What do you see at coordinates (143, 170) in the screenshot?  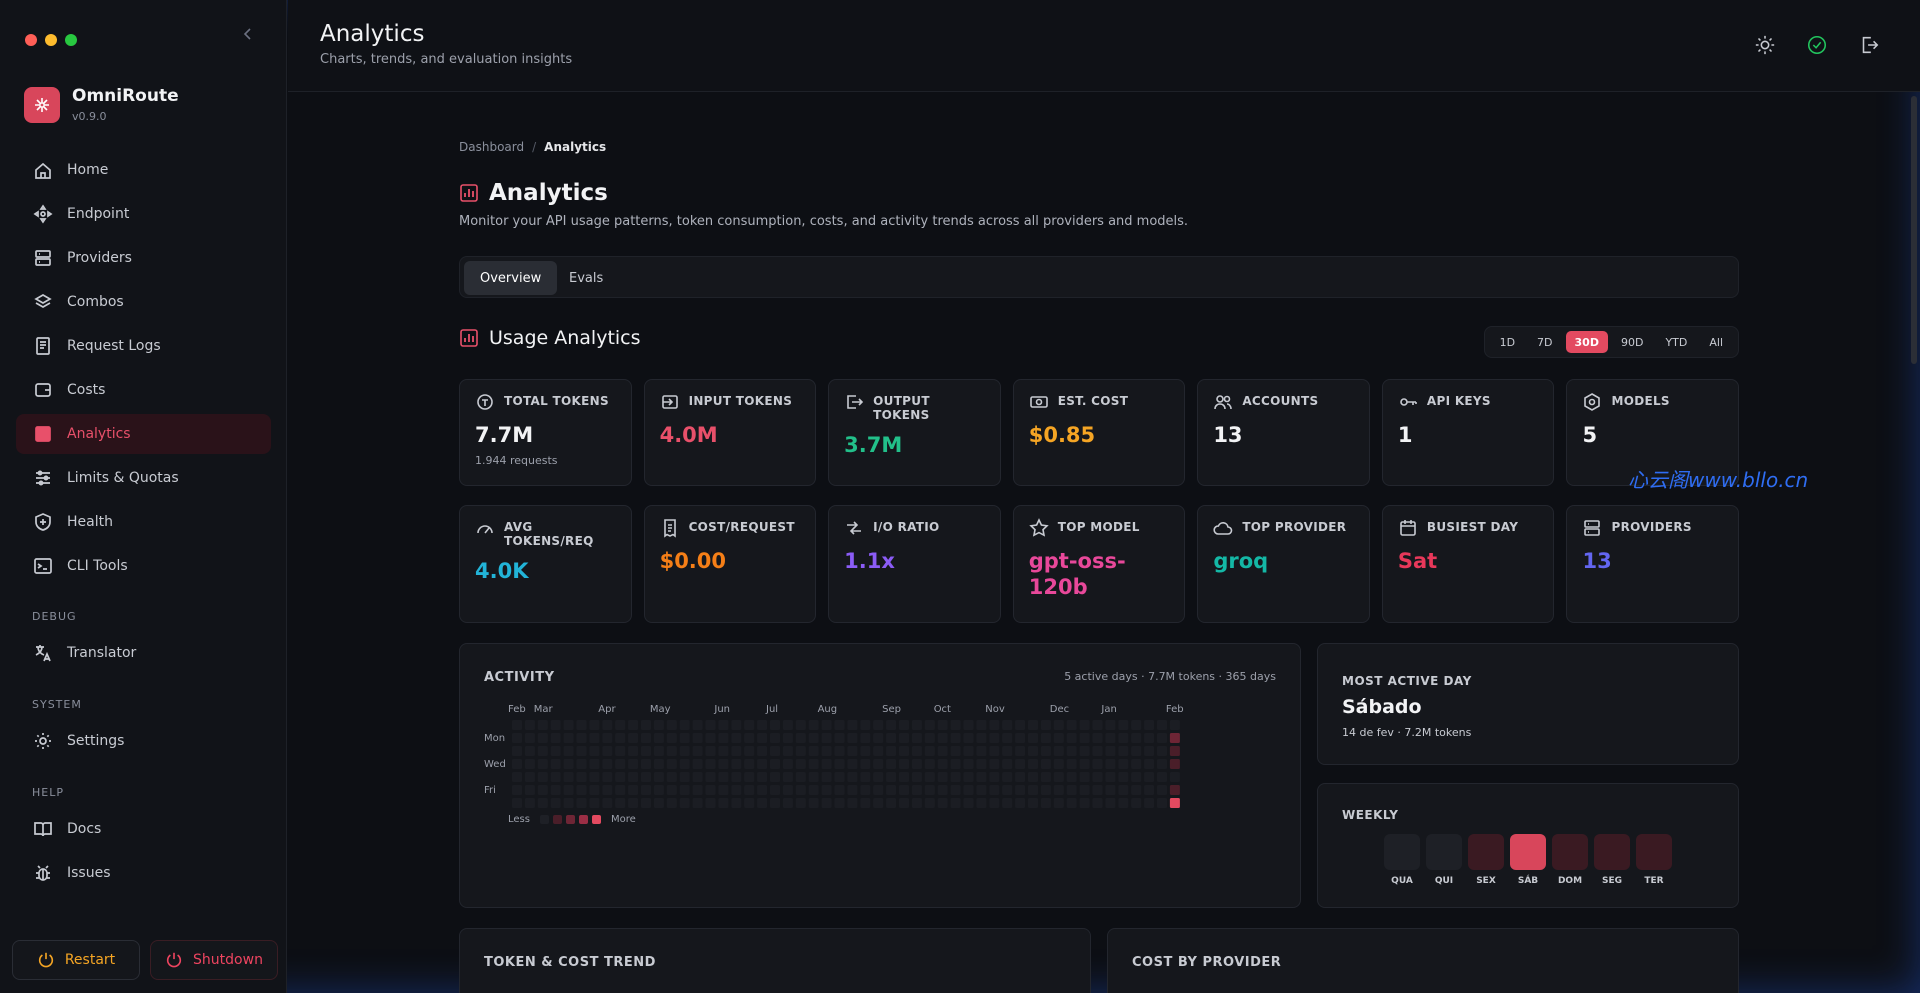 I see `sidebar-item-home: Home` at bounding box center [143, 170].